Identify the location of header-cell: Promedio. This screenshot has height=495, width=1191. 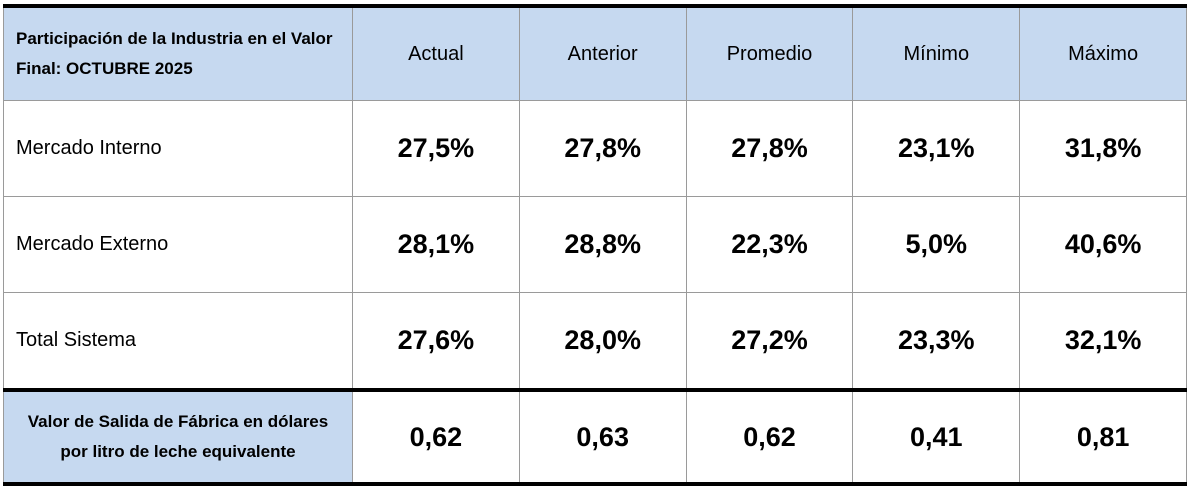
(769, 52).